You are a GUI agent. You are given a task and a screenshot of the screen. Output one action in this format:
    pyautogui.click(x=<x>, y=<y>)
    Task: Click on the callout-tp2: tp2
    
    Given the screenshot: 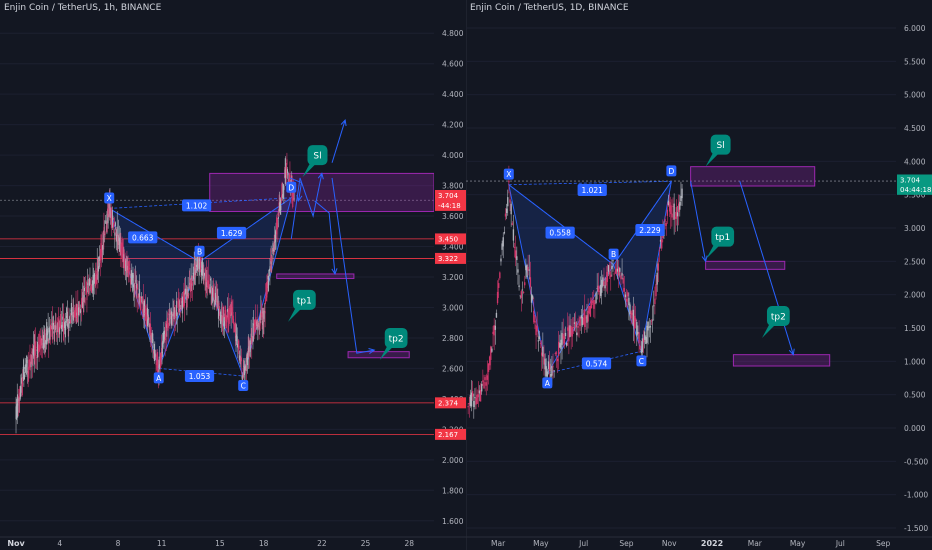 What is the action you would take?
    pyautogui.click(x=393, y=343)
    